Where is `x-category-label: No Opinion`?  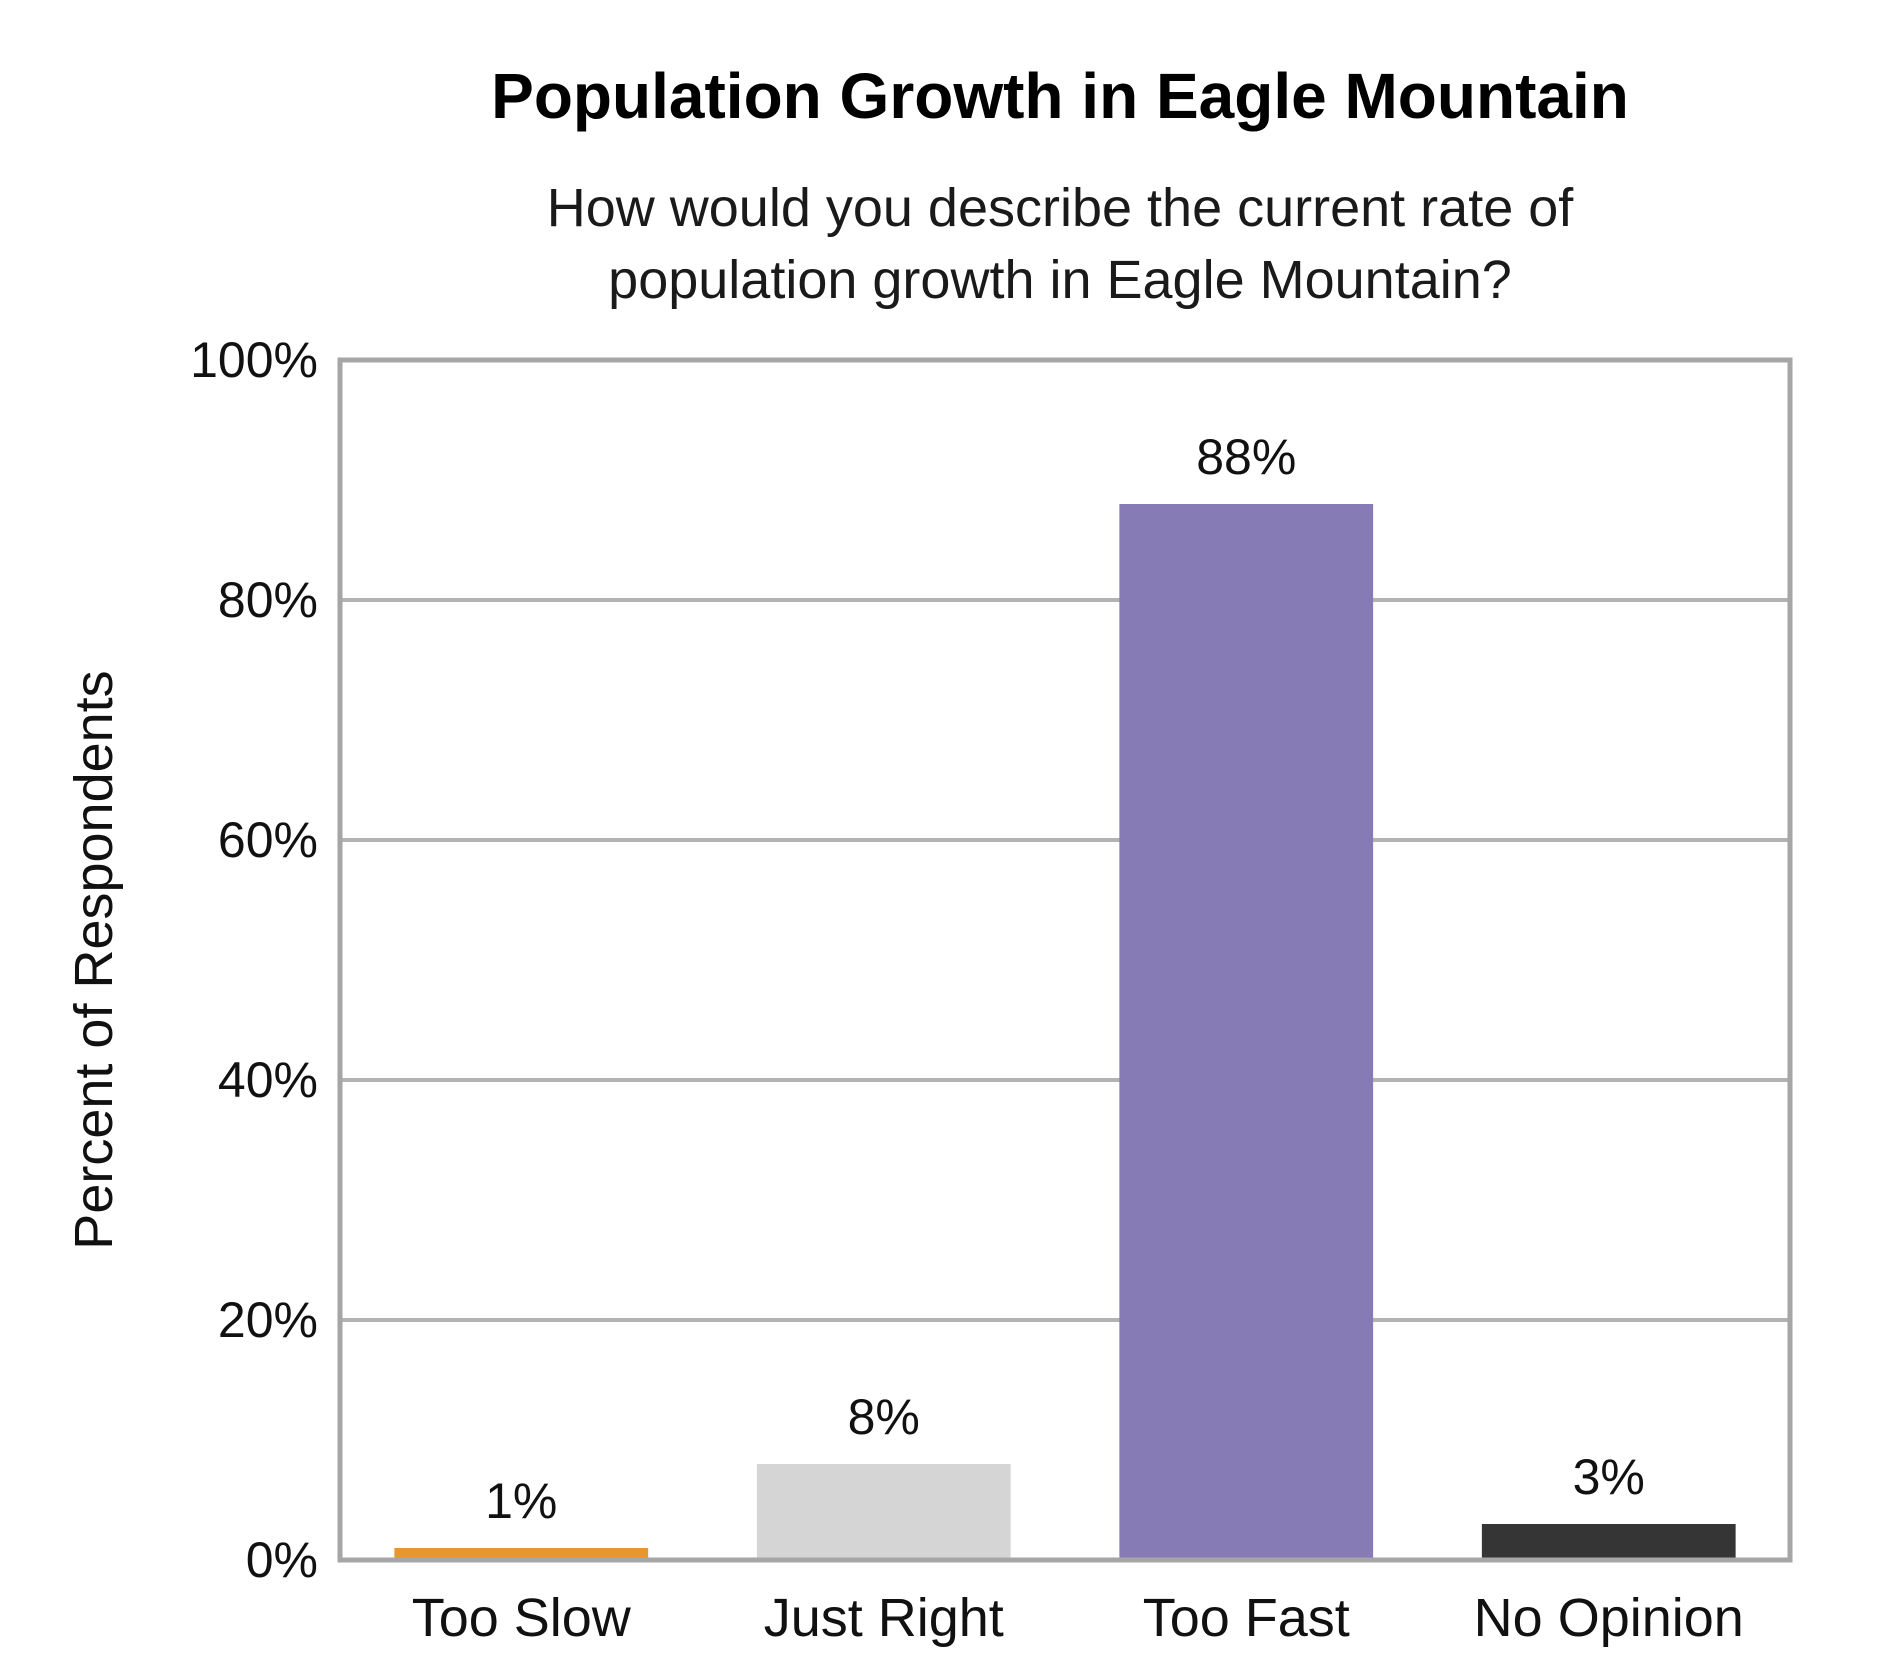 x-category-label: No Opinion is located at coordinates (1609, 1618).